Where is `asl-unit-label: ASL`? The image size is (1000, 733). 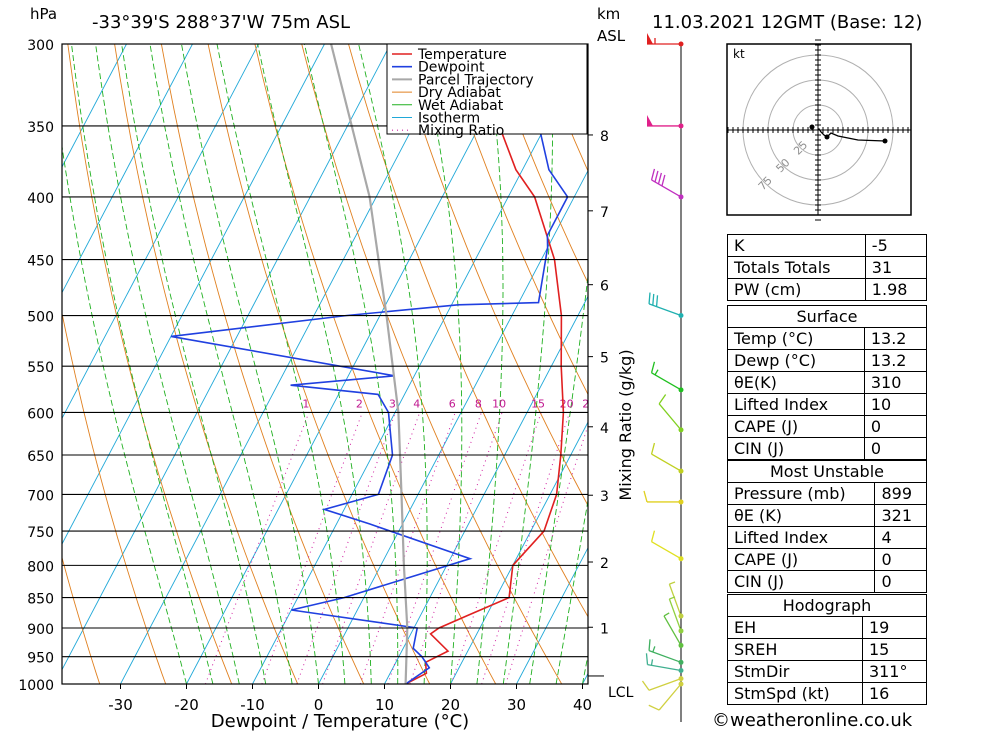 asl-unit-label: ASL is located at coordinates (611, 36).